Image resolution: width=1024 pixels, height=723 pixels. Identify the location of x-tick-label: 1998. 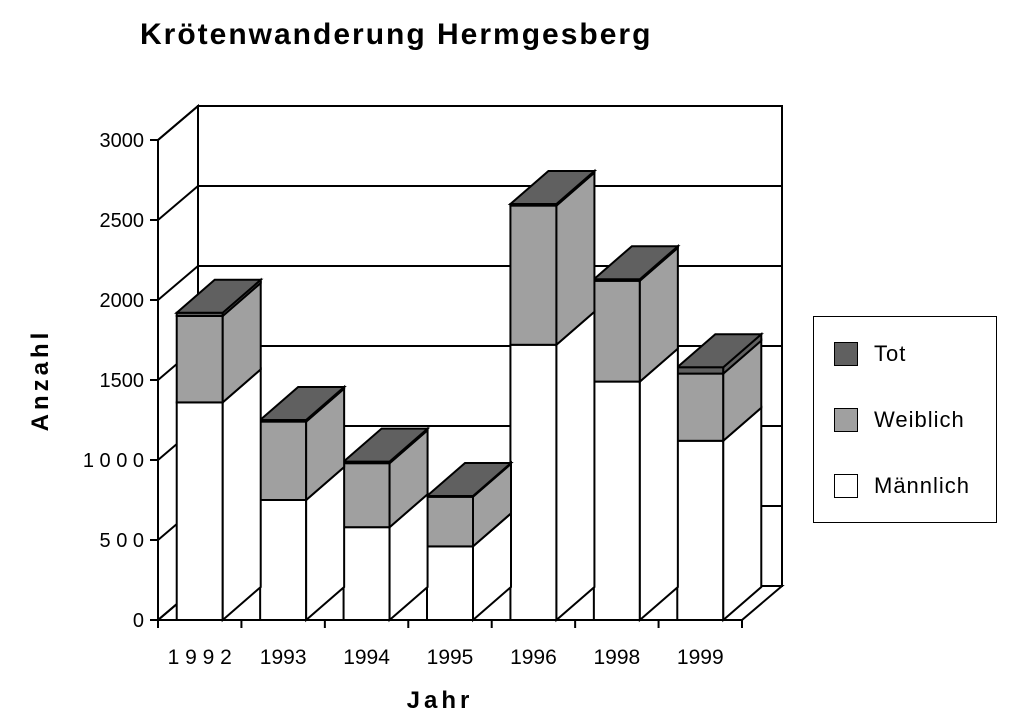
(616, 657).